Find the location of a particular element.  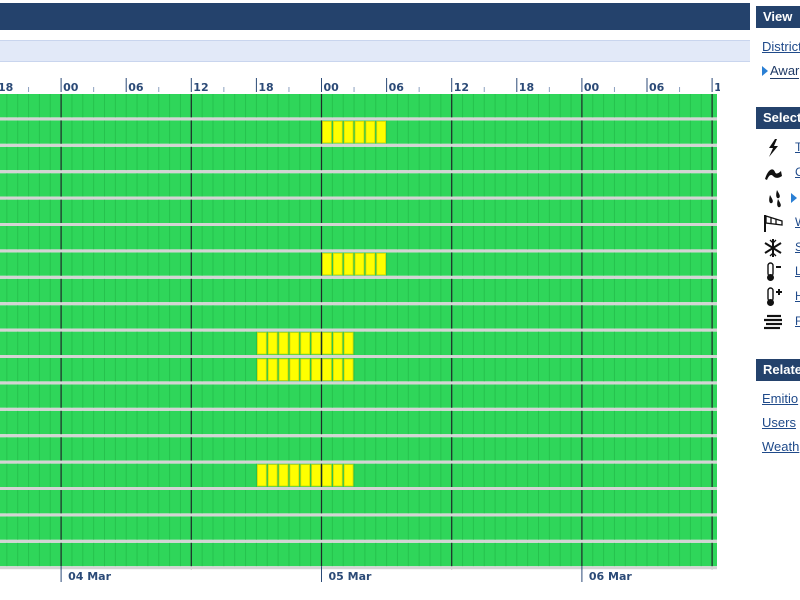

select-panel-header: Select is located at coordinates (778, 118).